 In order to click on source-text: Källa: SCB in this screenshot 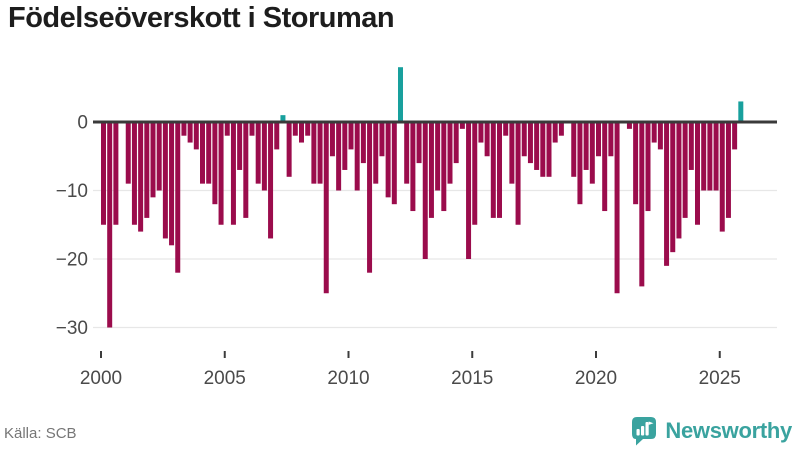, I will do `click(40, 433)`.